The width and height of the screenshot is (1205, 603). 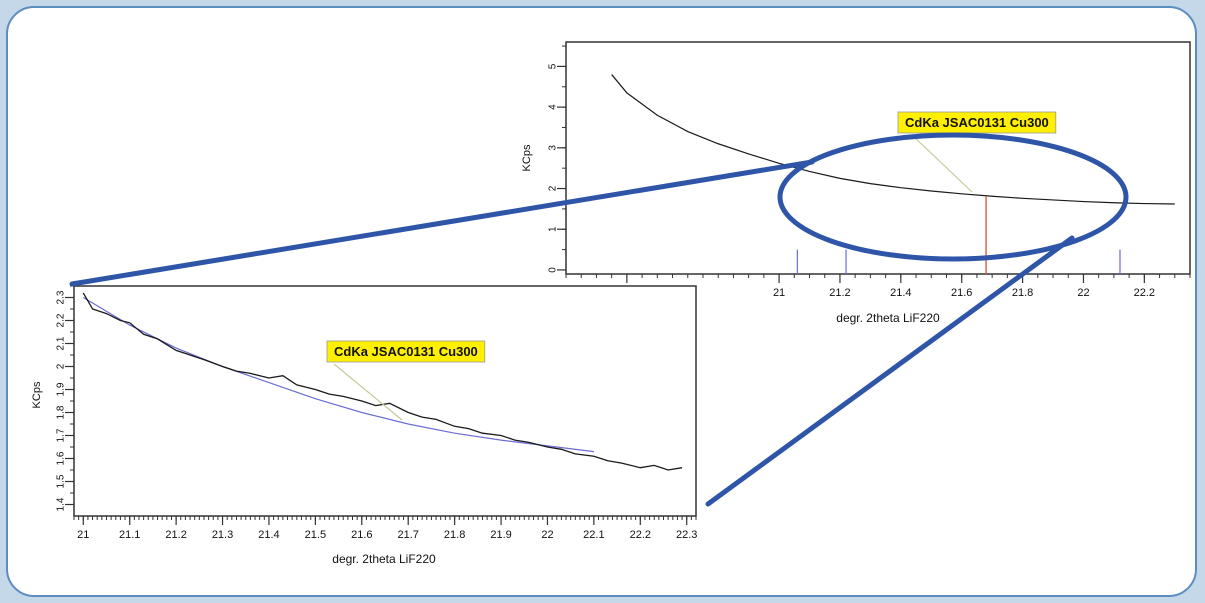 I want to click on zoom-highlight-ellipse, so click(x=953, y=197).